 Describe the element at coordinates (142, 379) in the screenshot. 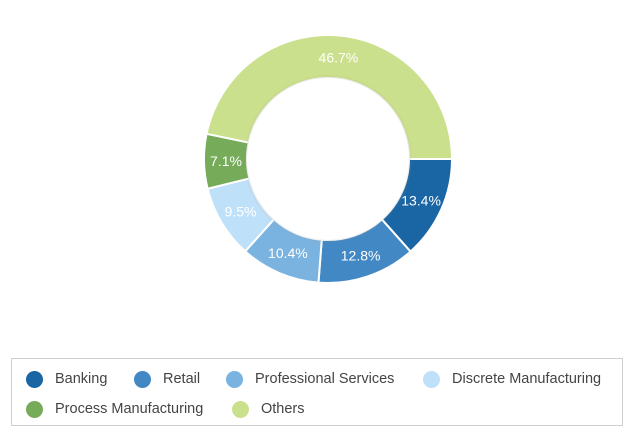

I see `legend-swatch-retail` at that location.